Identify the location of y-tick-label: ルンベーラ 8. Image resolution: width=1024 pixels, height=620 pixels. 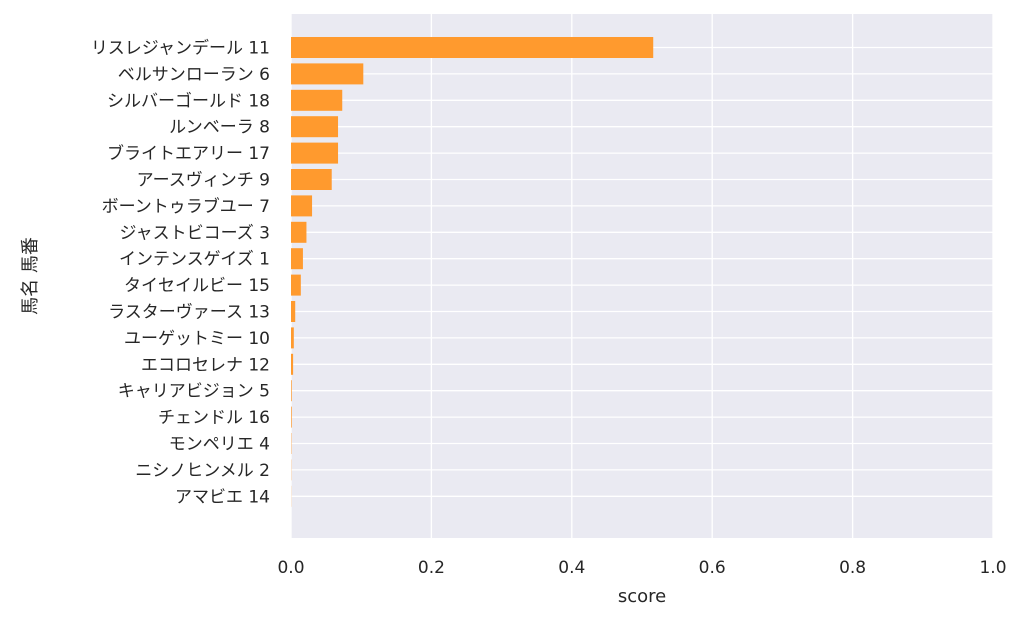
(219, 128).